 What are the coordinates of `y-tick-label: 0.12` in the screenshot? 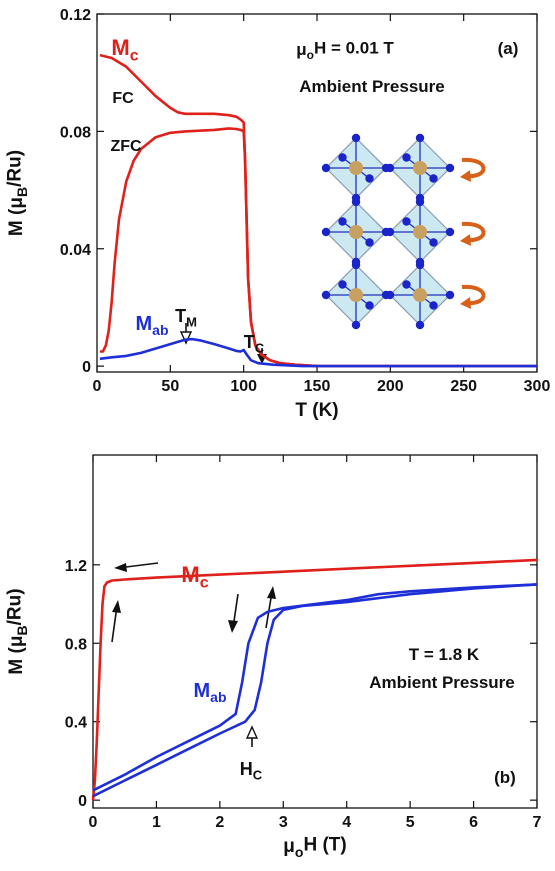 It's located at (75, 15).